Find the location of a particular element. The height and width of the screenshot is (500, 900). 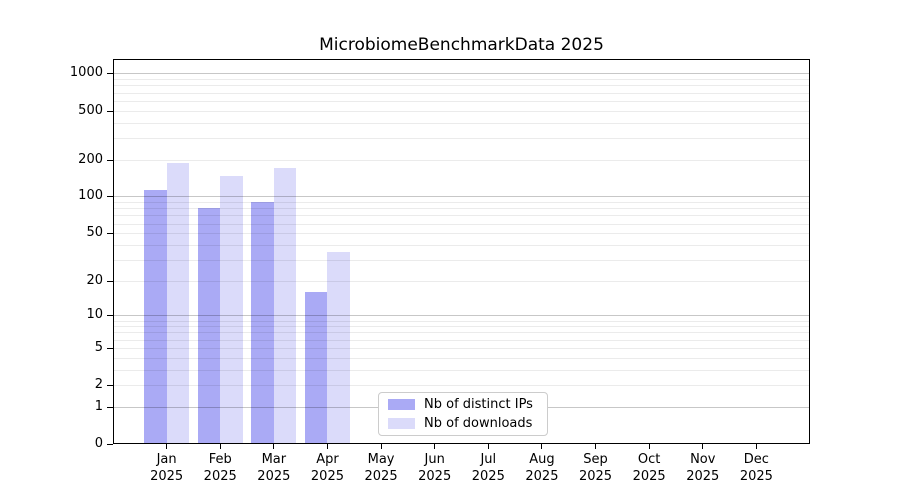

y-tick-label-2: 2 is located at coordinates (98, 385).